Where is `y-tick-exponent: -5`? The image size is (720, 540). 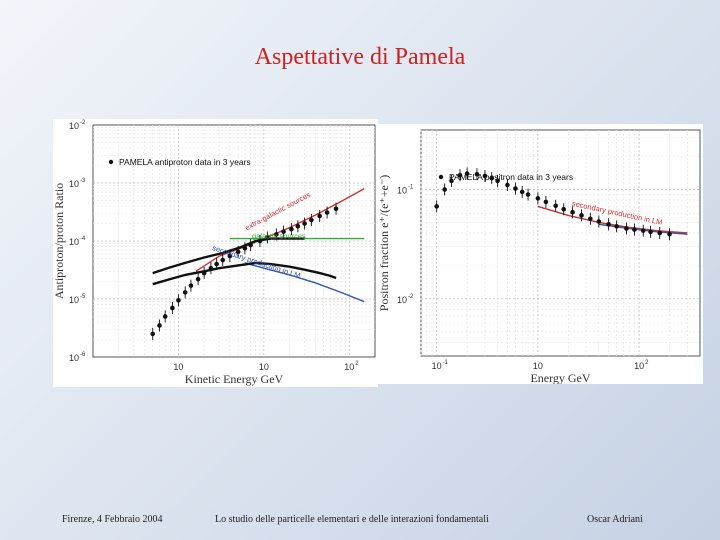 y-tick-exponent: -5 is located at coordinates (83, 297).